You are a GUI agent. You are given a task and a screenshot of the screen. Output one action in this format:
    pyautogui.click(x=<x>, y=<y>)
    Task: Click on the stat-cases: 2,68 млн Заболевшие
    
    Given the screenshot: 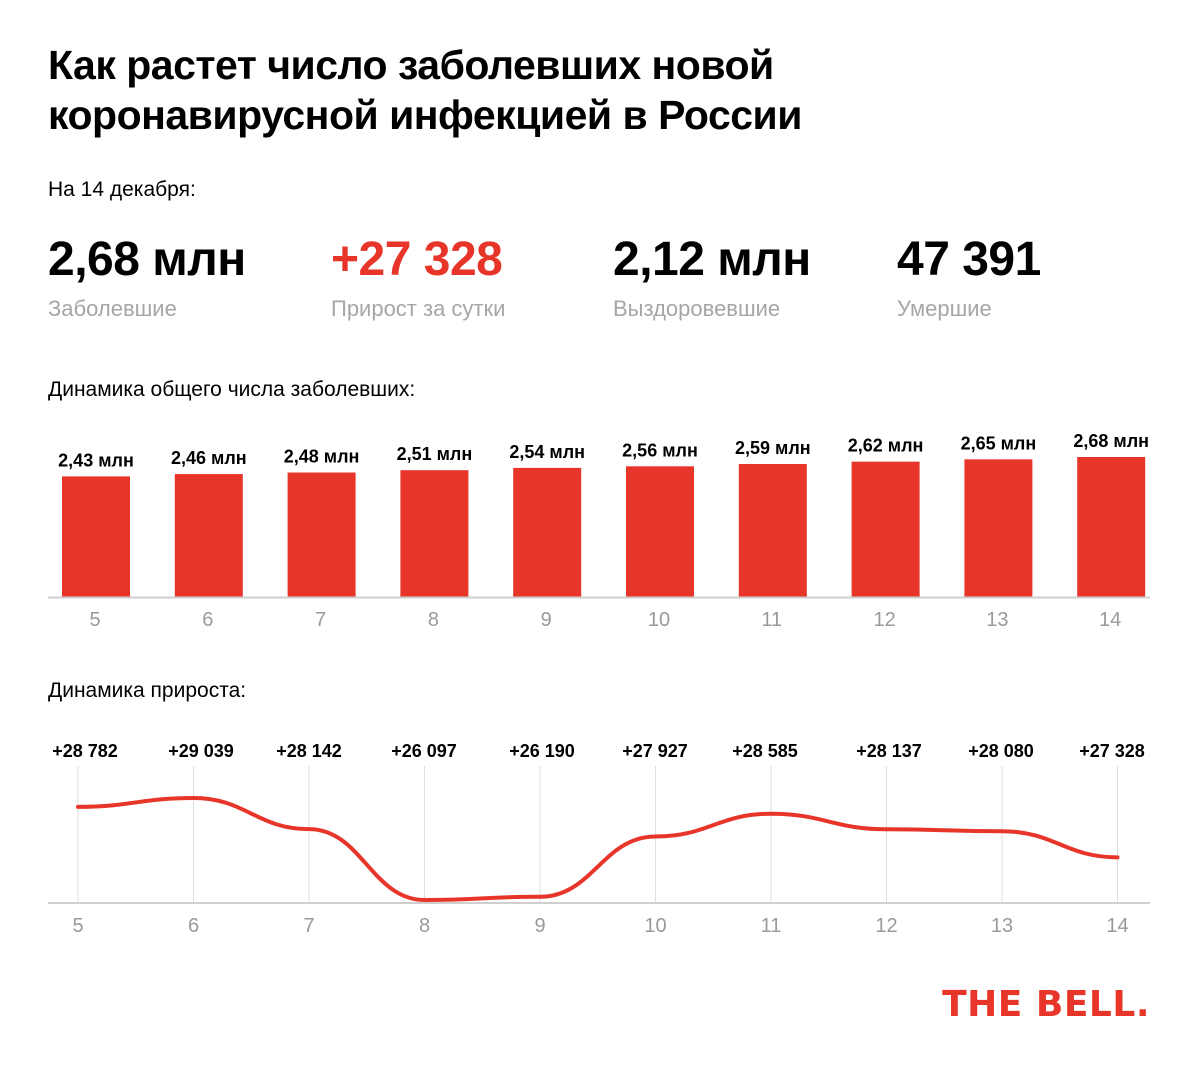 What is the action you would take?
    pyautogui.click(x=147, y=276)
    